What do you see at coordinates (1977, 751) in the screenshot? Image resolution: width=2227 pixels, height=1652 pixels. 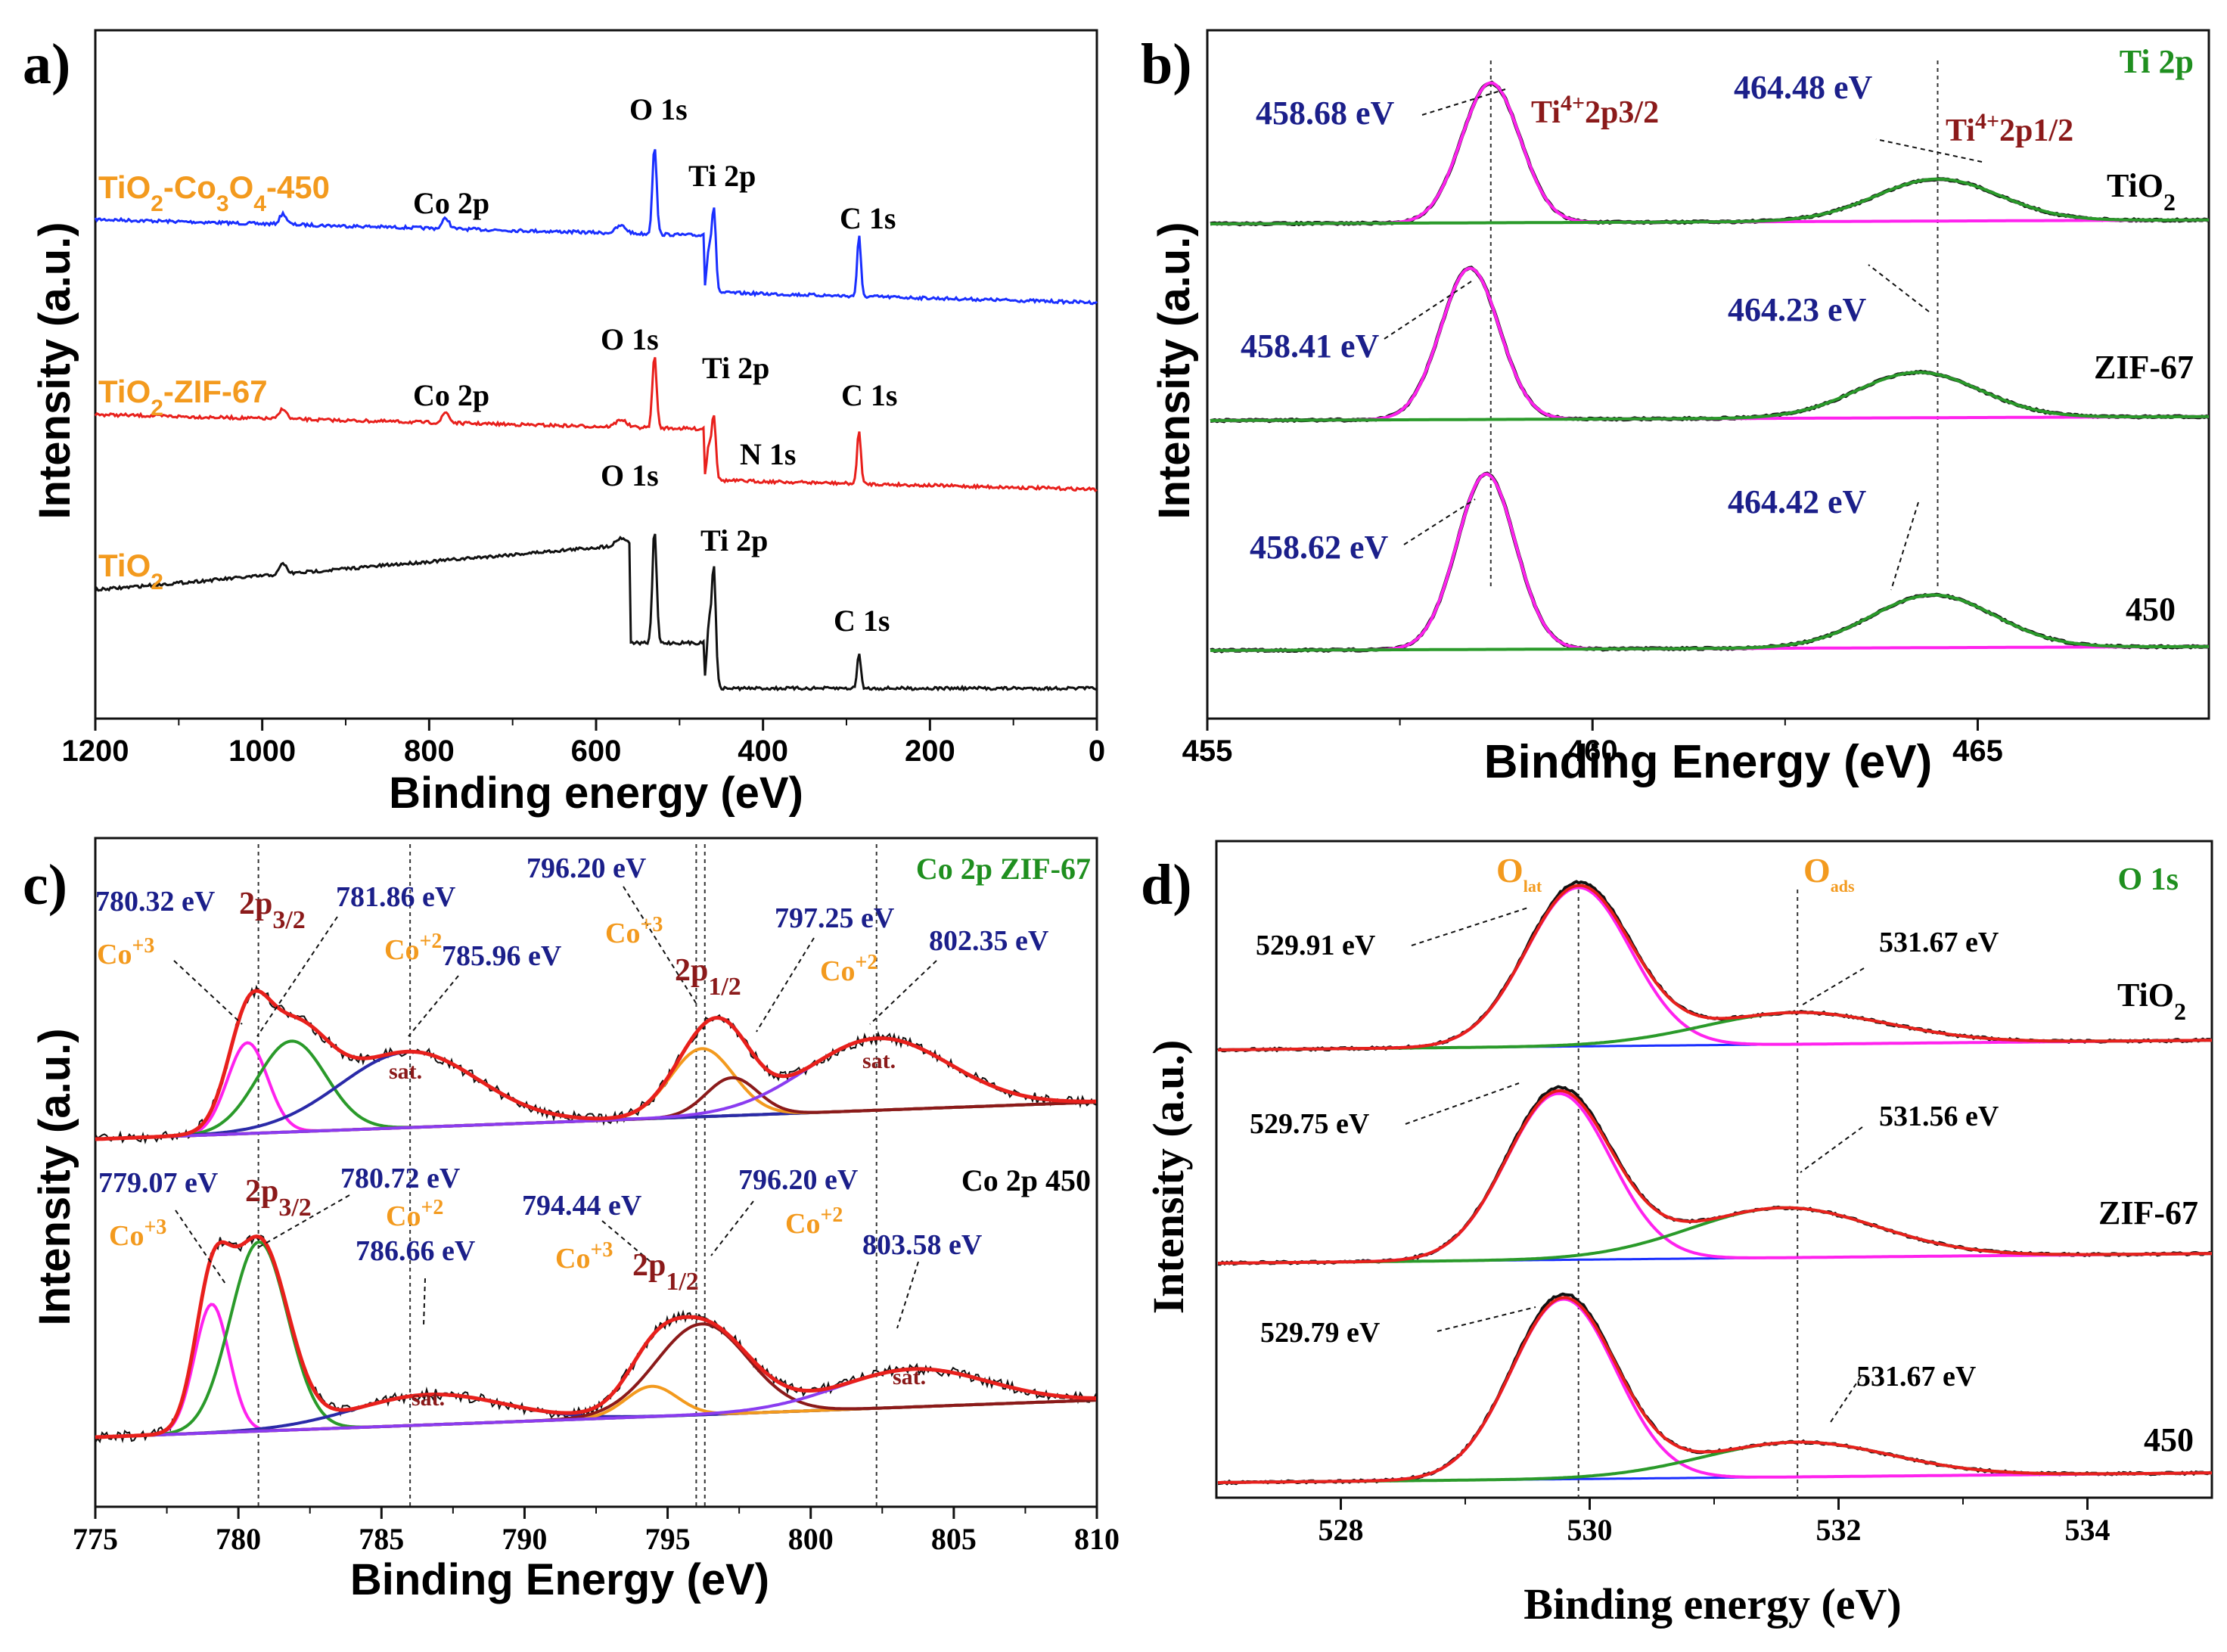 I see `x-tick-label: 465` at bounding box center [1977, 751].